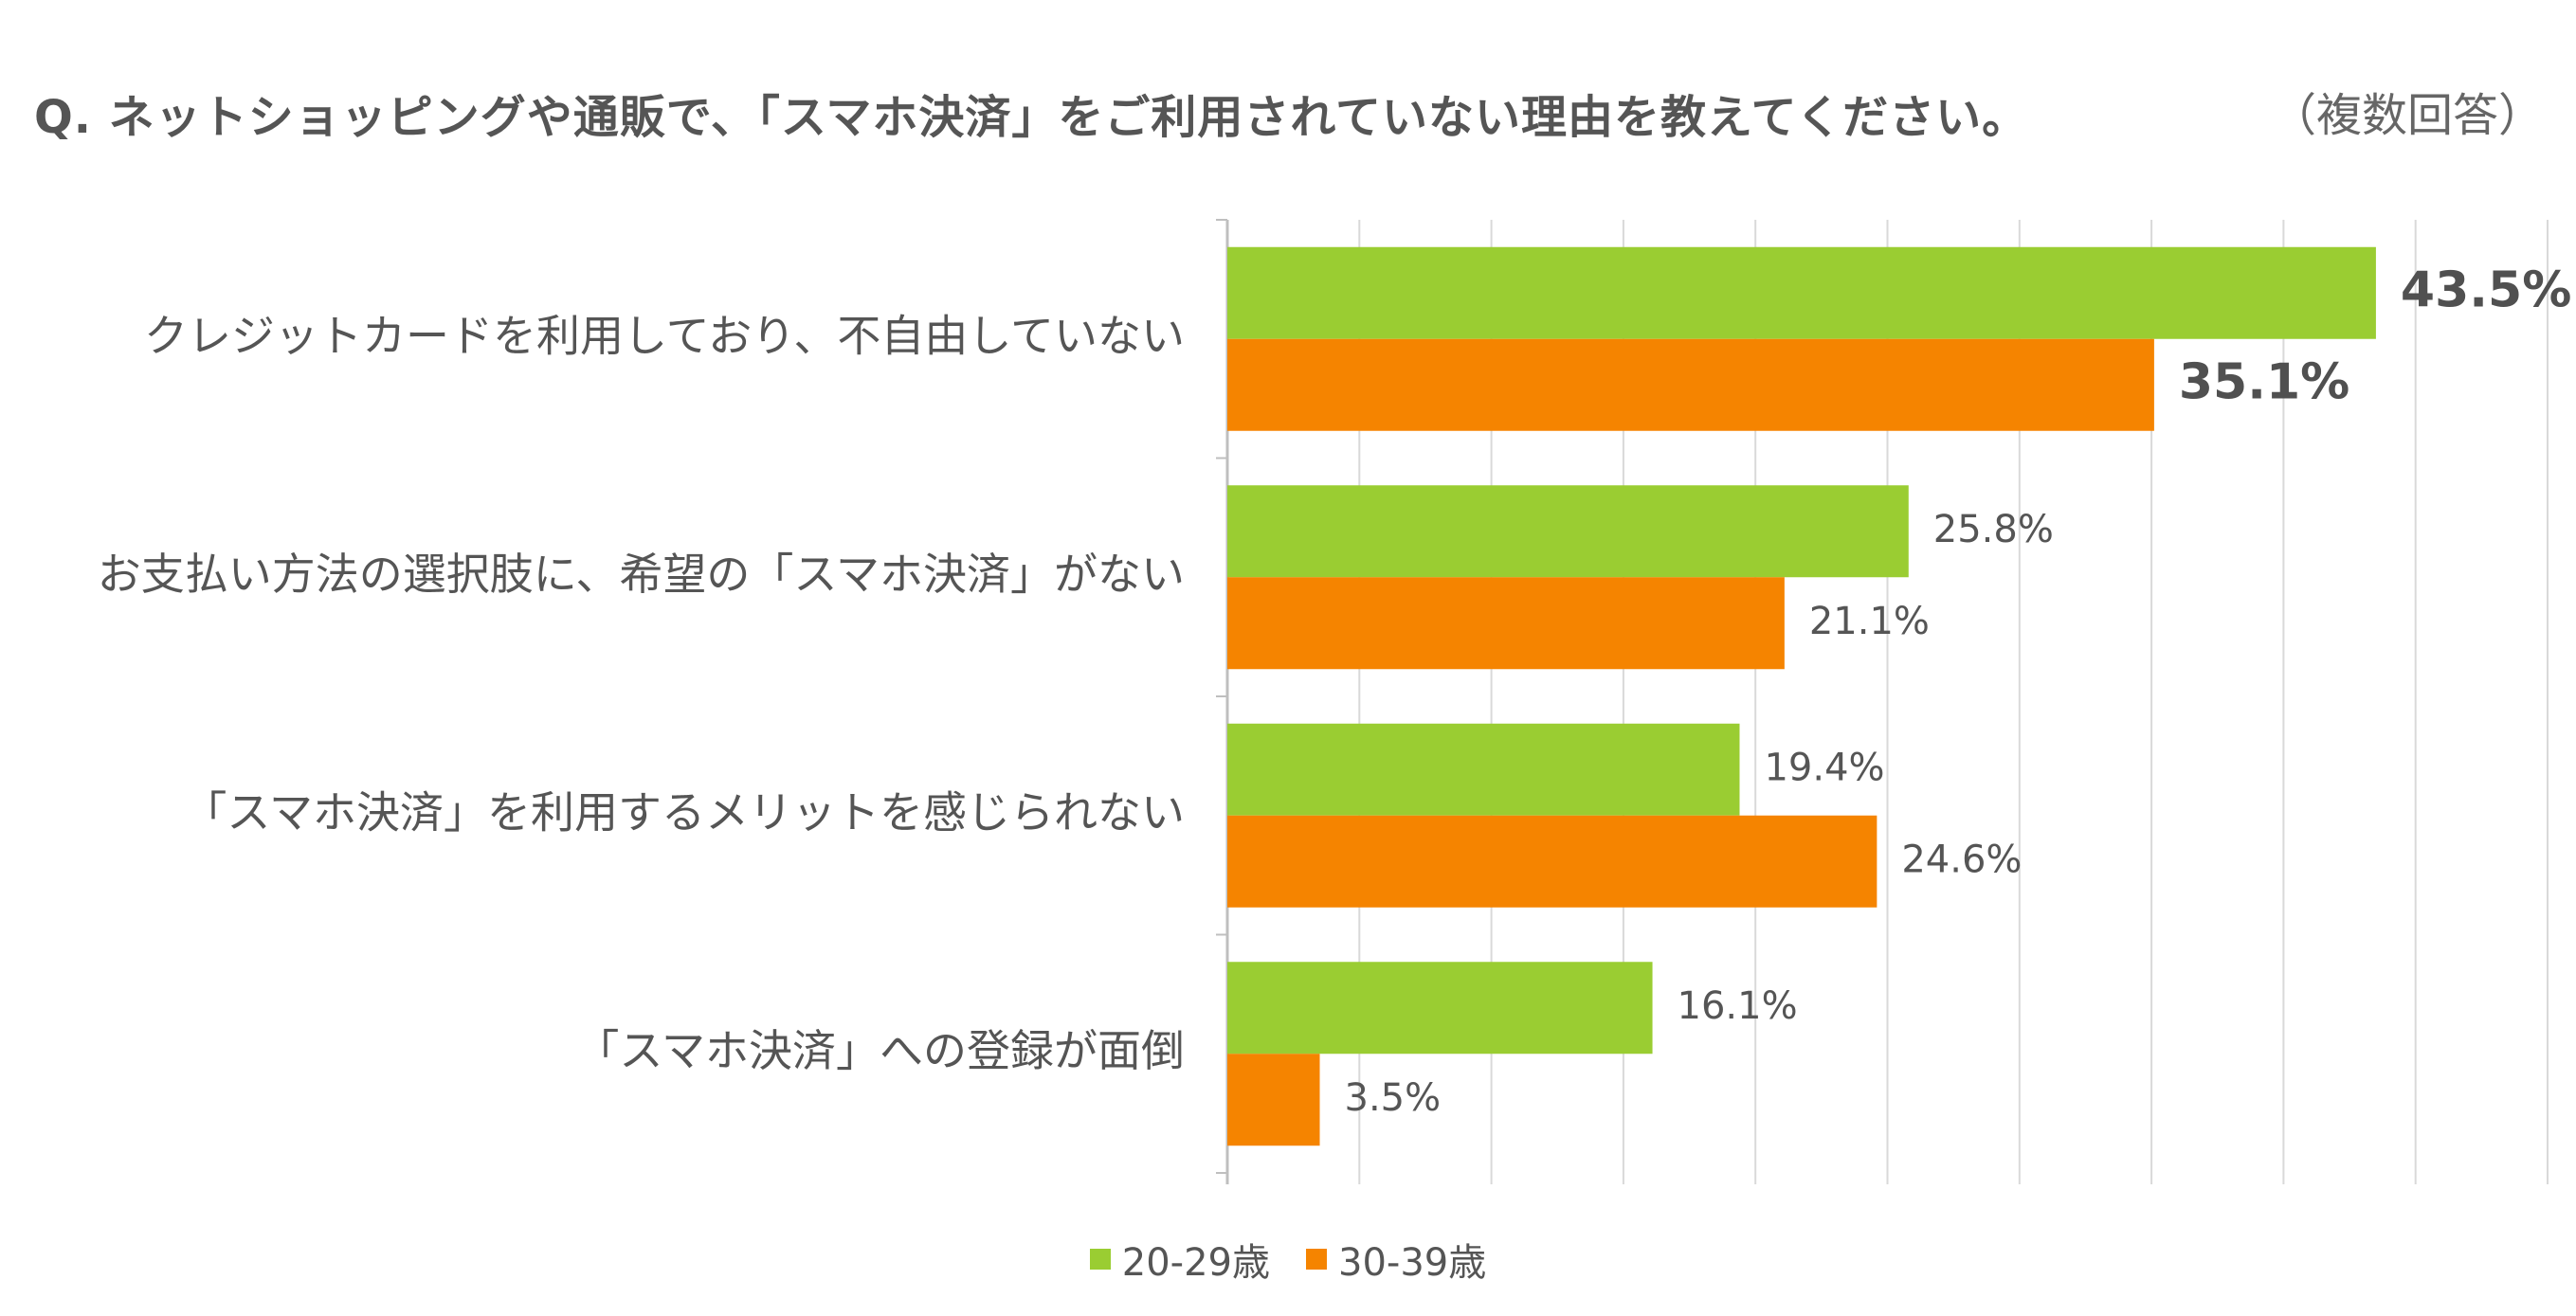 The height and width of the screenshot is (1316, 2576). Describe the element at coordinates (684, 812) in the screenshot. I see `category-label: 「スマホ決済」を利用するメリットを感じられない` at that location.